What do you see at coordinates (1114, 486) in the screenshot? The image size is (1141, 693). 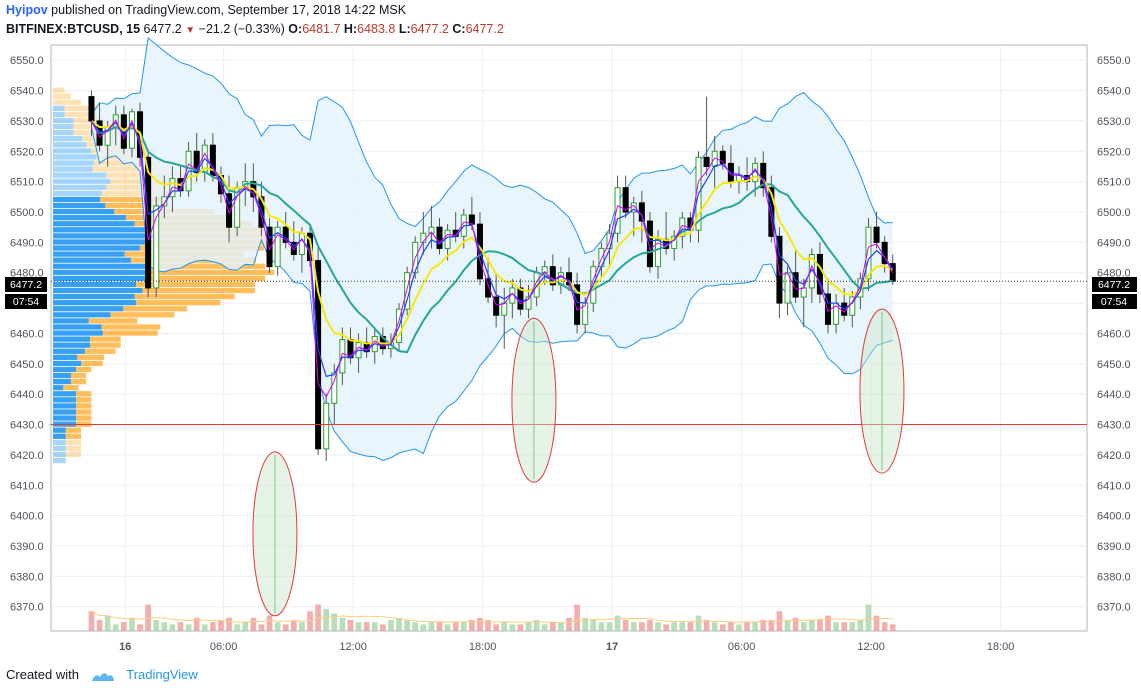 I see `y-tick-label-right: 6410.0` at bounding box center [1114, 486].